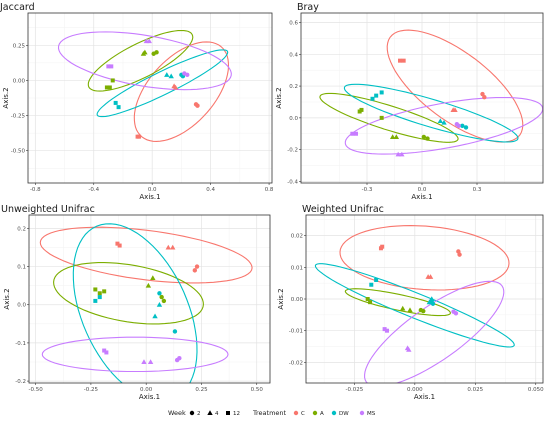 The width and height of the screenshot is (550, 421). What do you see at coordinates (303, 414) in the screenshot?
I see `legend-treatment-label: C` at bounding box center [303, 414].